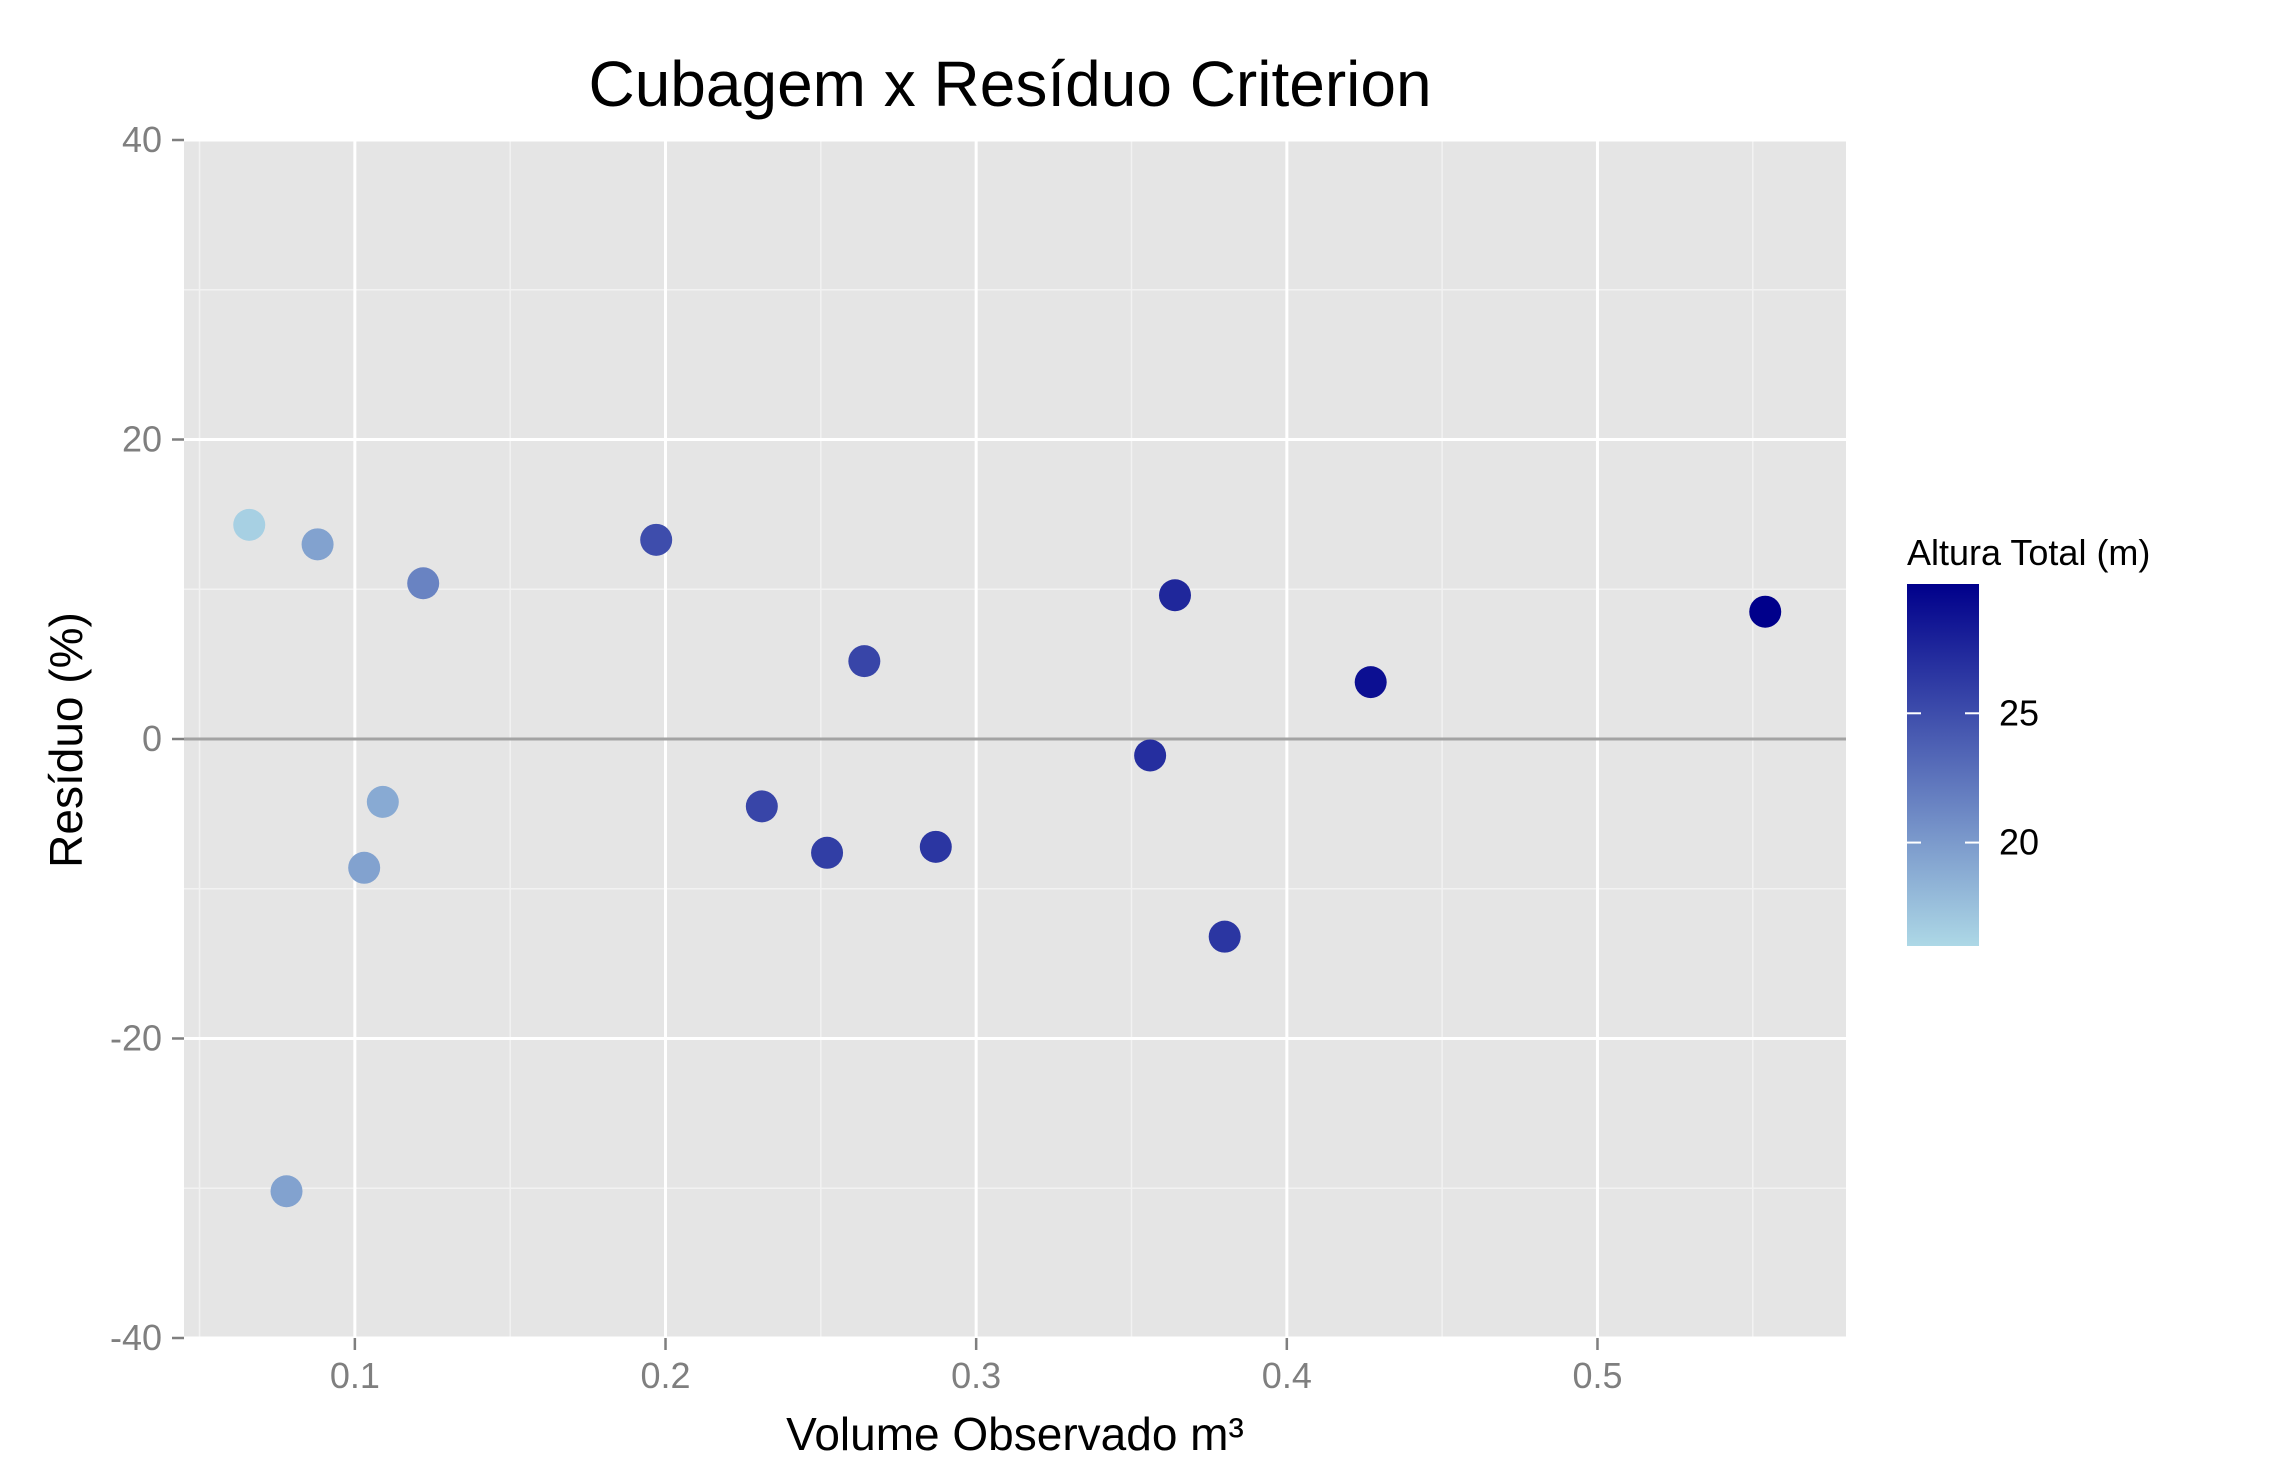 The image size is (2295, 1483). Describe the element at coordinates (1597, 1375) in the screenshot. I see `x-tick-label: 0.5` at that location.